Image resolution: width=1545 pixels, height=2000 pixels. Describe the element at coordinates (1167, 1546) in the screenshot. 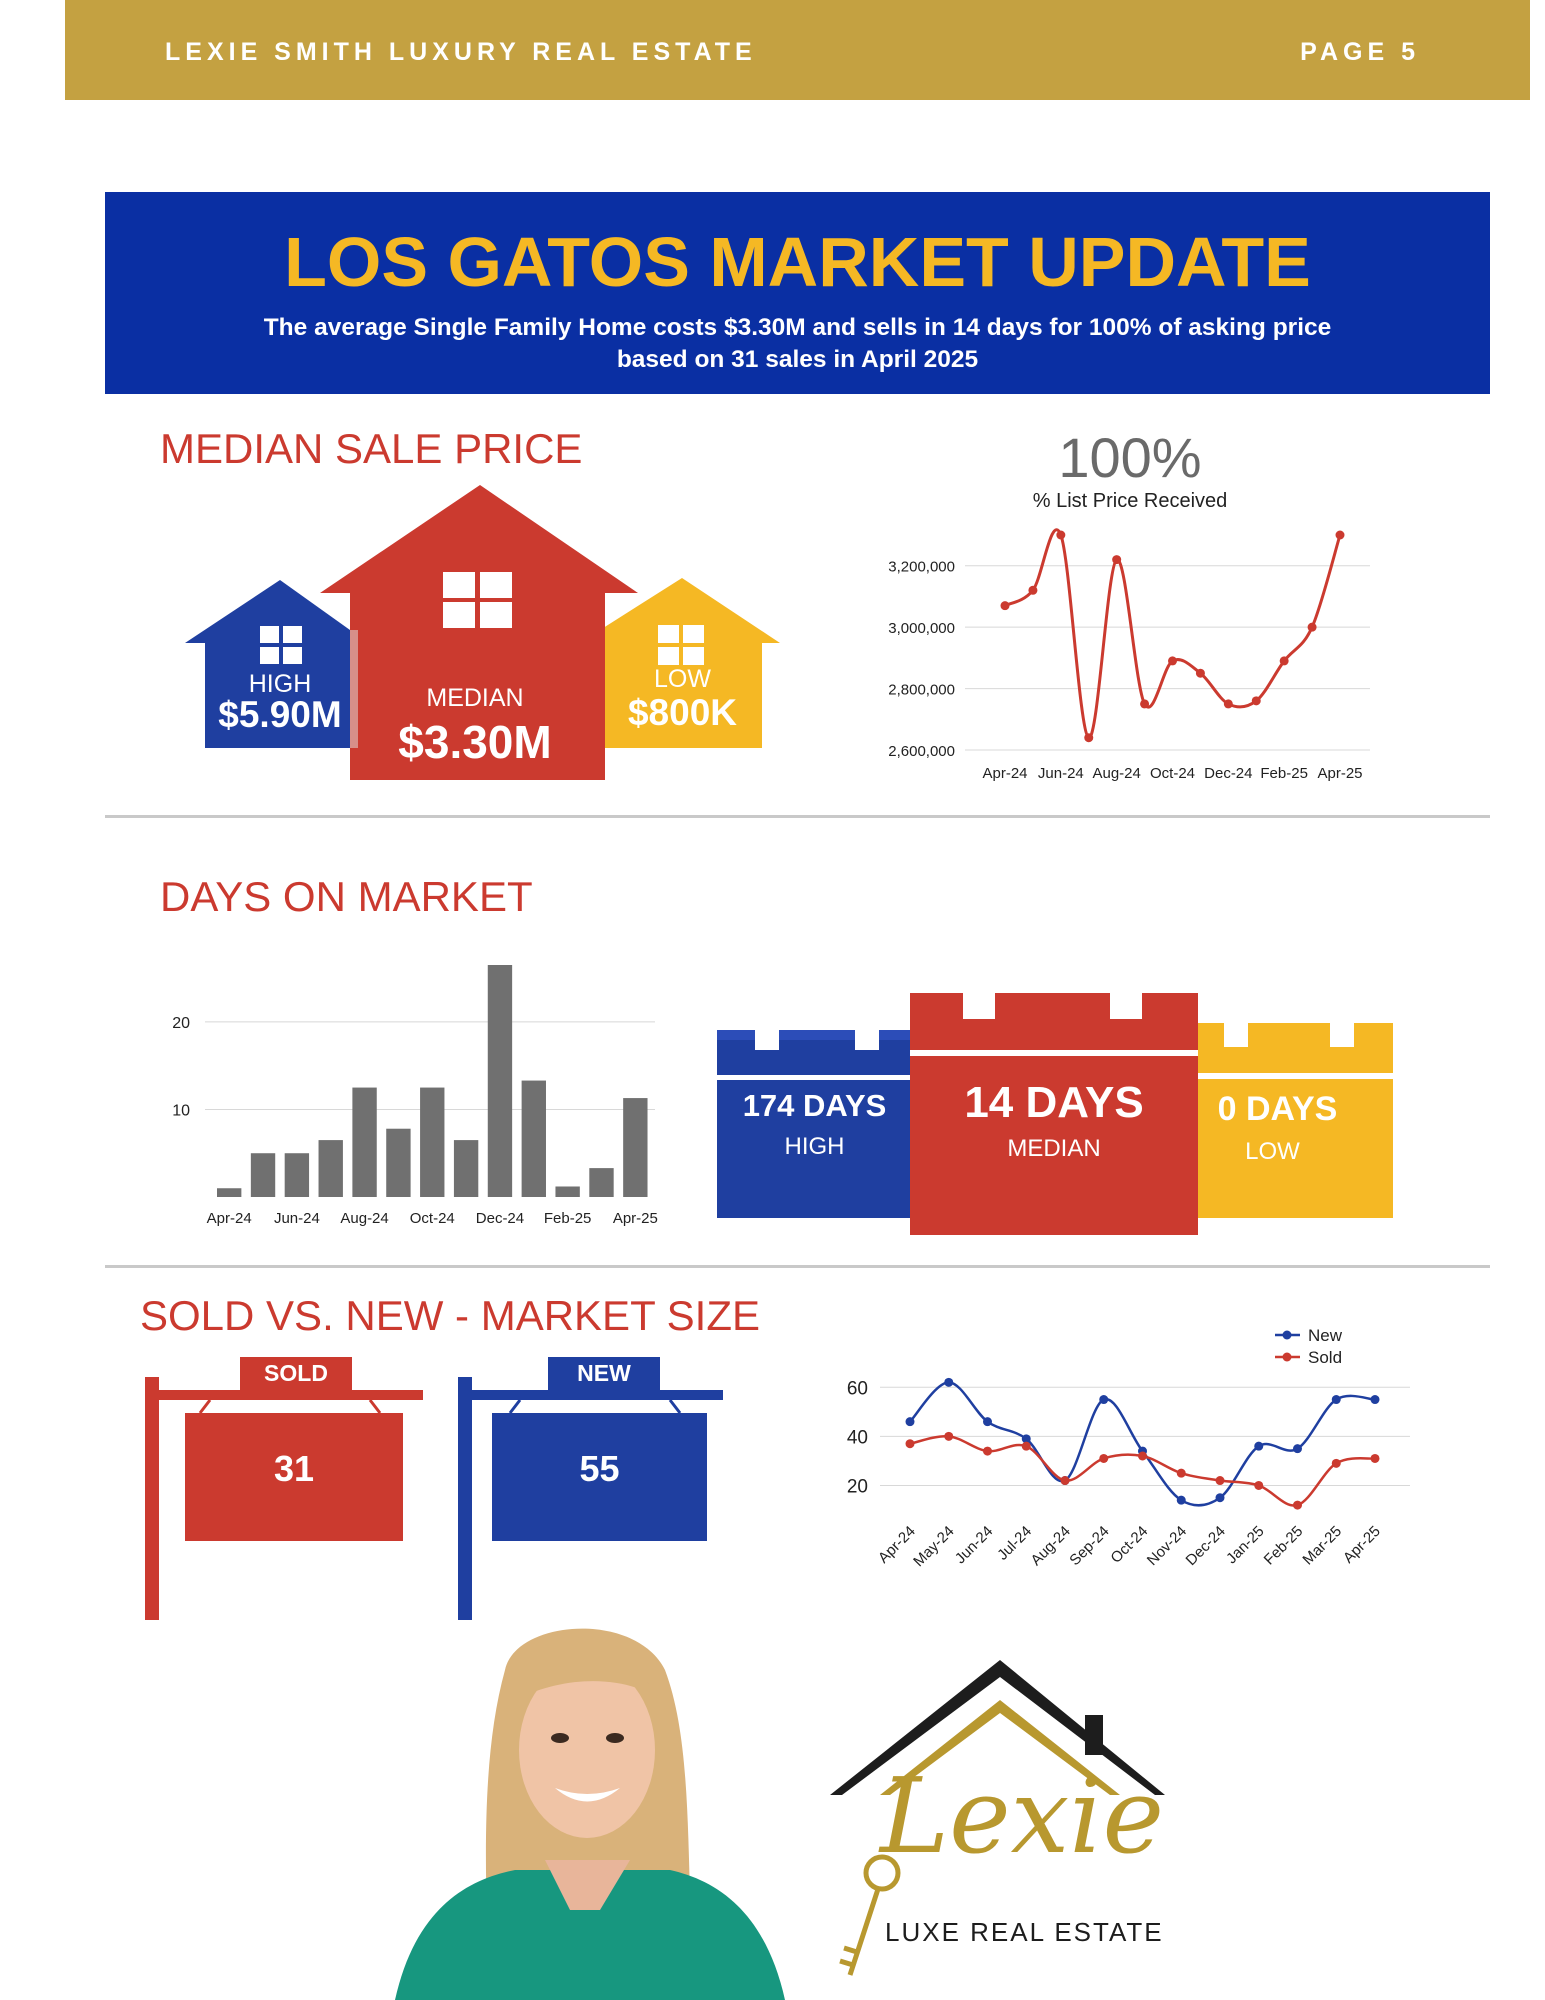

I see `x-tick-label: Nov-24` at that location.